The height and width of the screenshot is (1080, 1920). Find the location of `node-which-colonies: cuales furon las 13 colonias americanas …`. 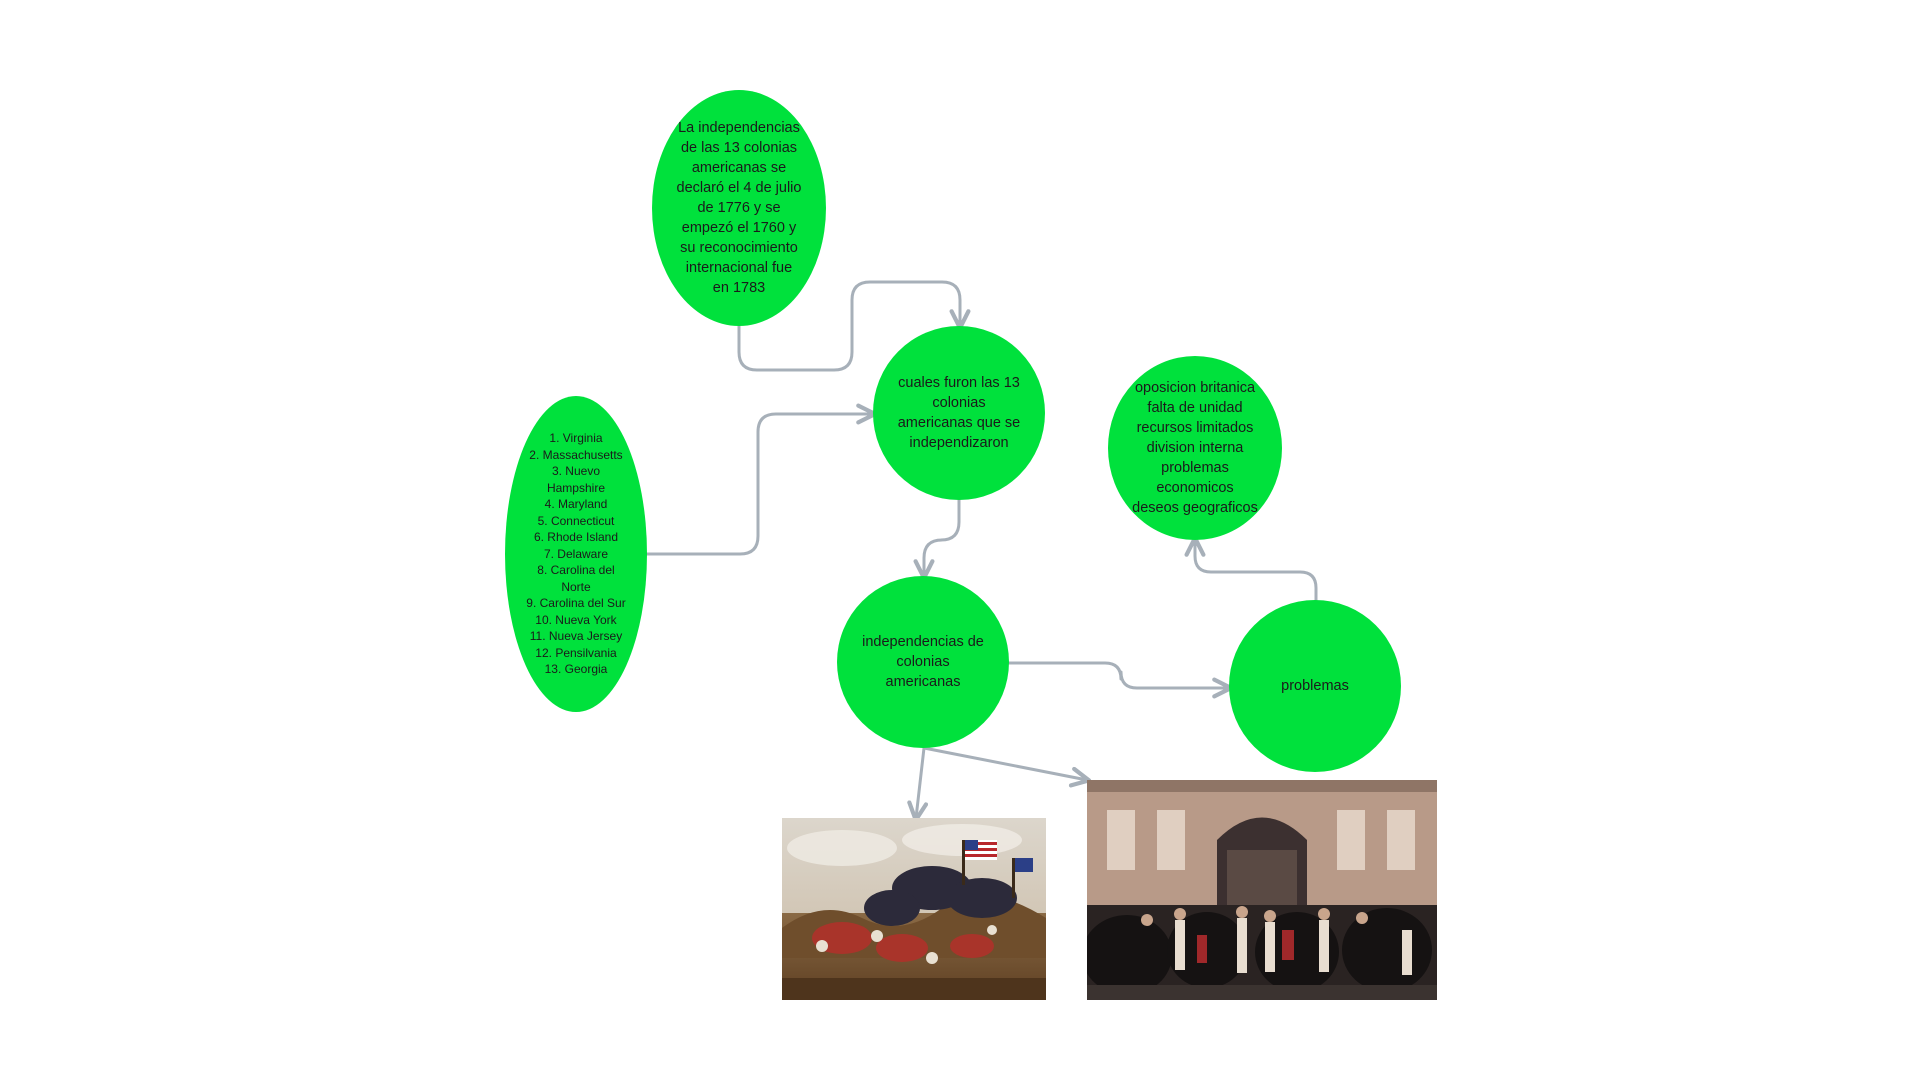

node-which-colonies: cuales furon las 13 colonias americanas … is located at coordinates (959, 413).